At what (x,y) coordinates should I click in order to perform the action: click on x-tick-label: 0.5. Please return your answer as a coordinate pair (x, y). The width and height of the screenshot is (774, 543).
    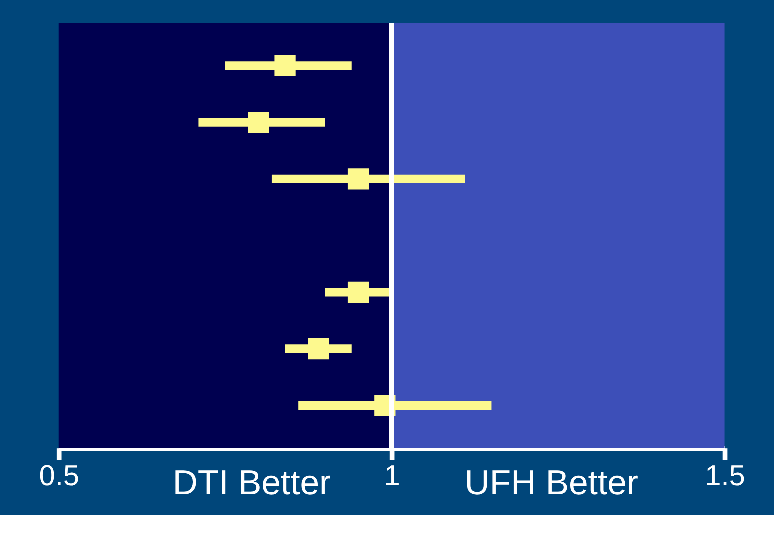
    Looking at the image, I should click on (59, 476).